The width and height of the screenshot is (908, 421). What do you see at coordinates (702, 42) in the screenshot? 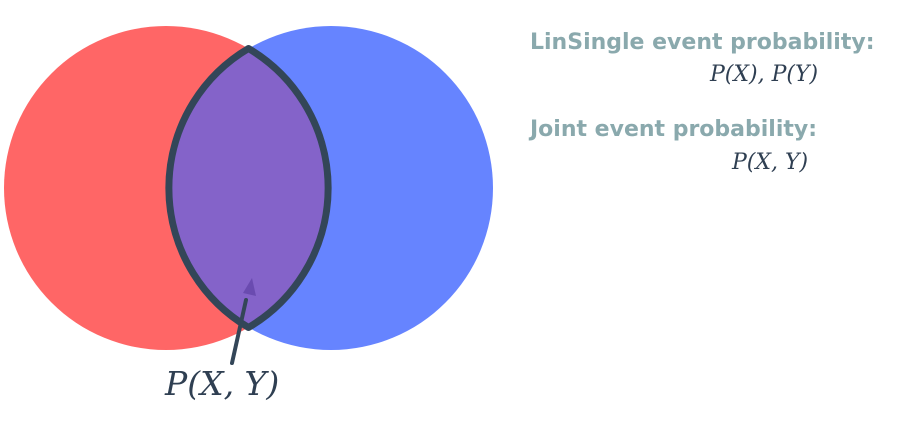
I see `single-event-heading: LinSingle event probability:` at bounding box center [702, 42].